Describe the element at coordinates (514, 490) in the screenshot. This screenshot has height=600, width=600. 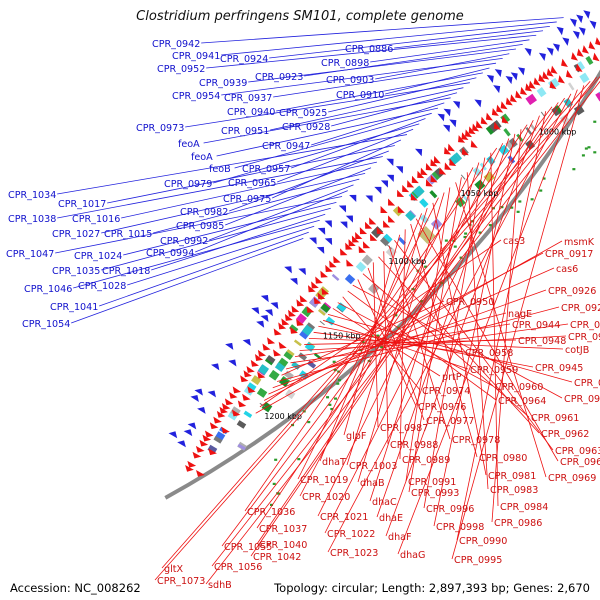
I see `gene-label-red: CPR_0983` at that location.